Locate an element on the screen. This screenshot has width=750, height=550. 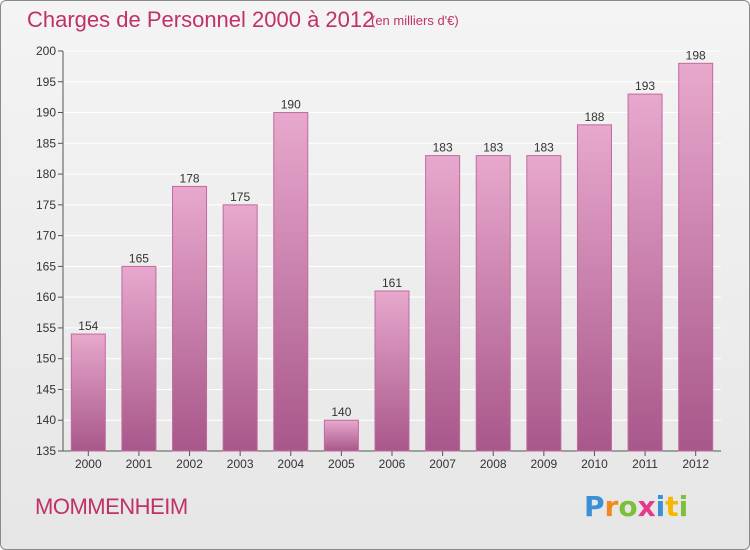
x-tick-label: 2005 is located at coordinates (341, 464).